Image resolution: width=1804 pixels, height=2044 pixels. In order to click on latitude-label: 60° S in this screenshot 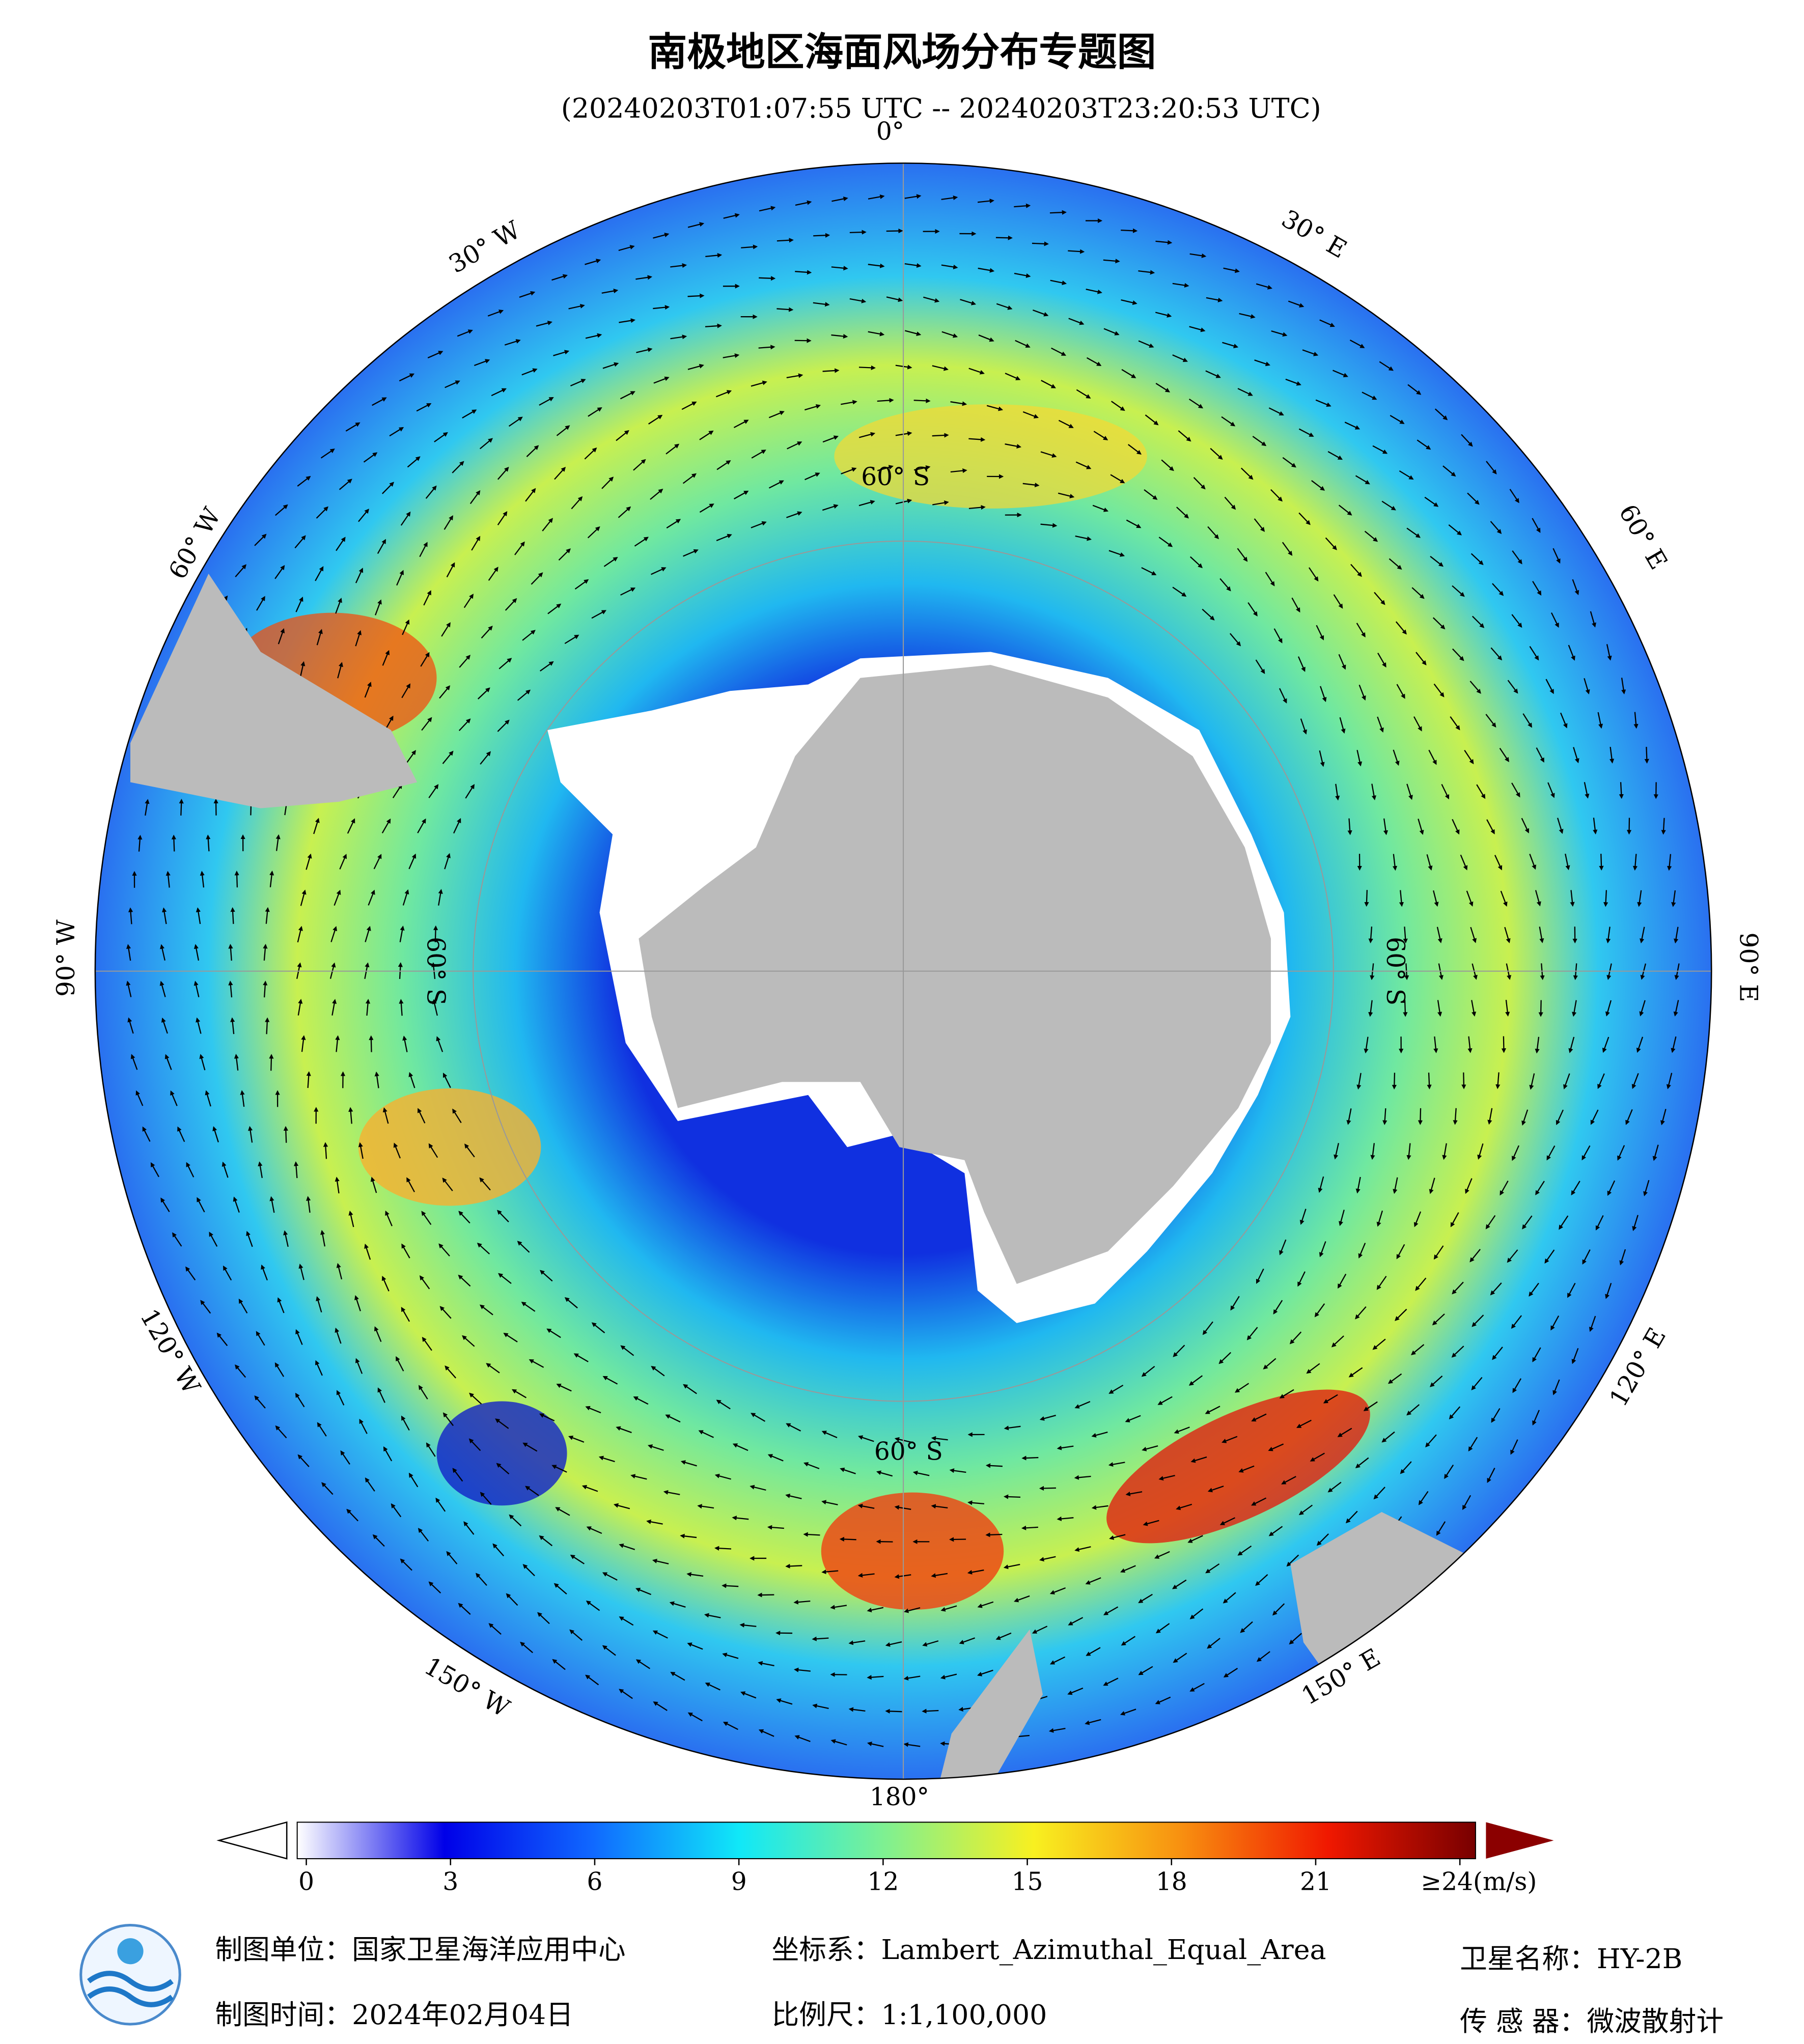, I will do `click(908, 1452)`.